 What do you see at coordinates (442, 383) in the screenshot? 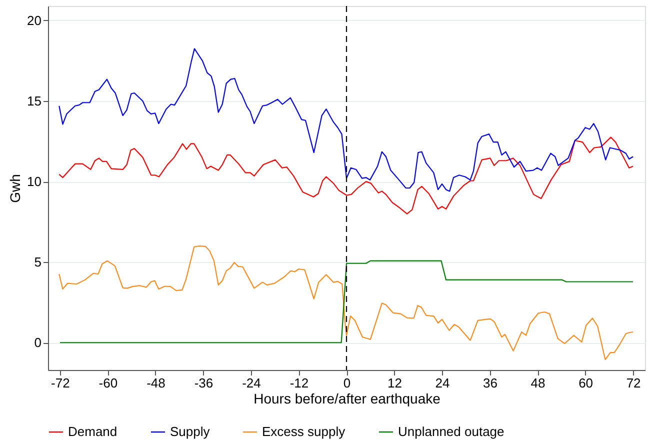
I see `x-tick-label: 24` at bounding box center [442, 383].